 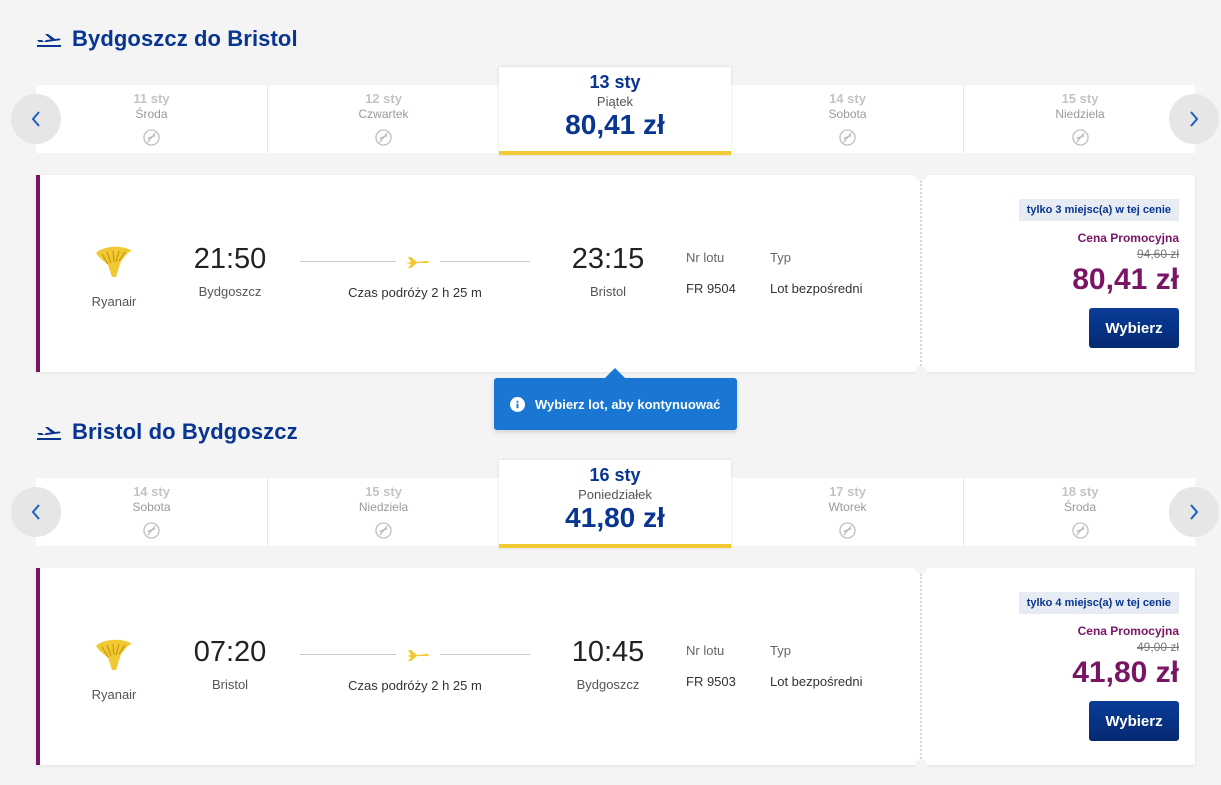 I want to click on arrival-info: 23:15 Bristol, so click(x=608, y=271).